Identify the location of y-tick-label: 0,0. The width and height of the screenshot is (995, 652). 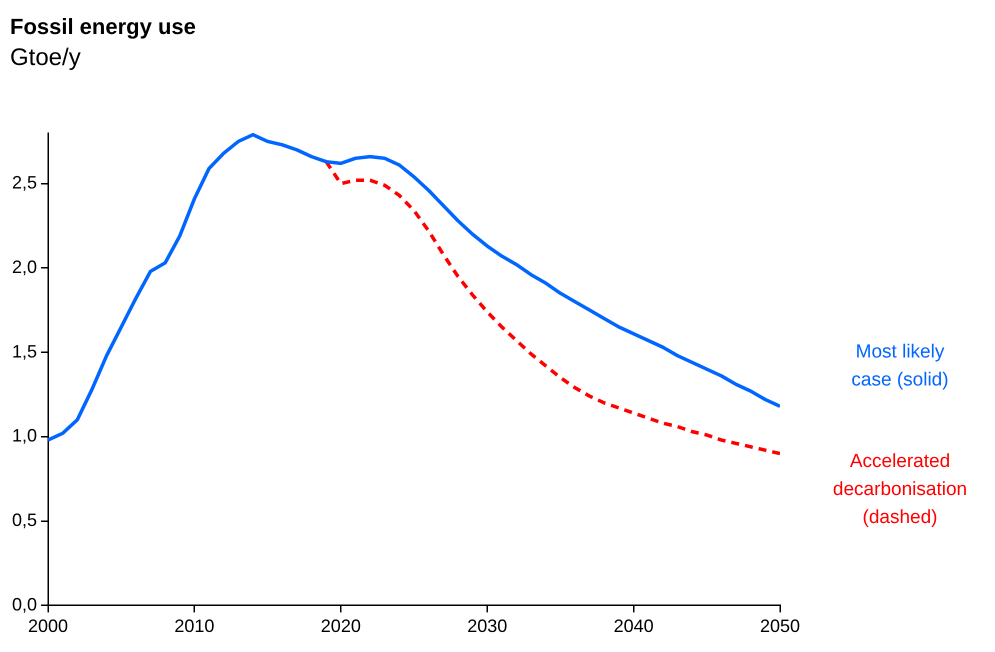
(25, 604).